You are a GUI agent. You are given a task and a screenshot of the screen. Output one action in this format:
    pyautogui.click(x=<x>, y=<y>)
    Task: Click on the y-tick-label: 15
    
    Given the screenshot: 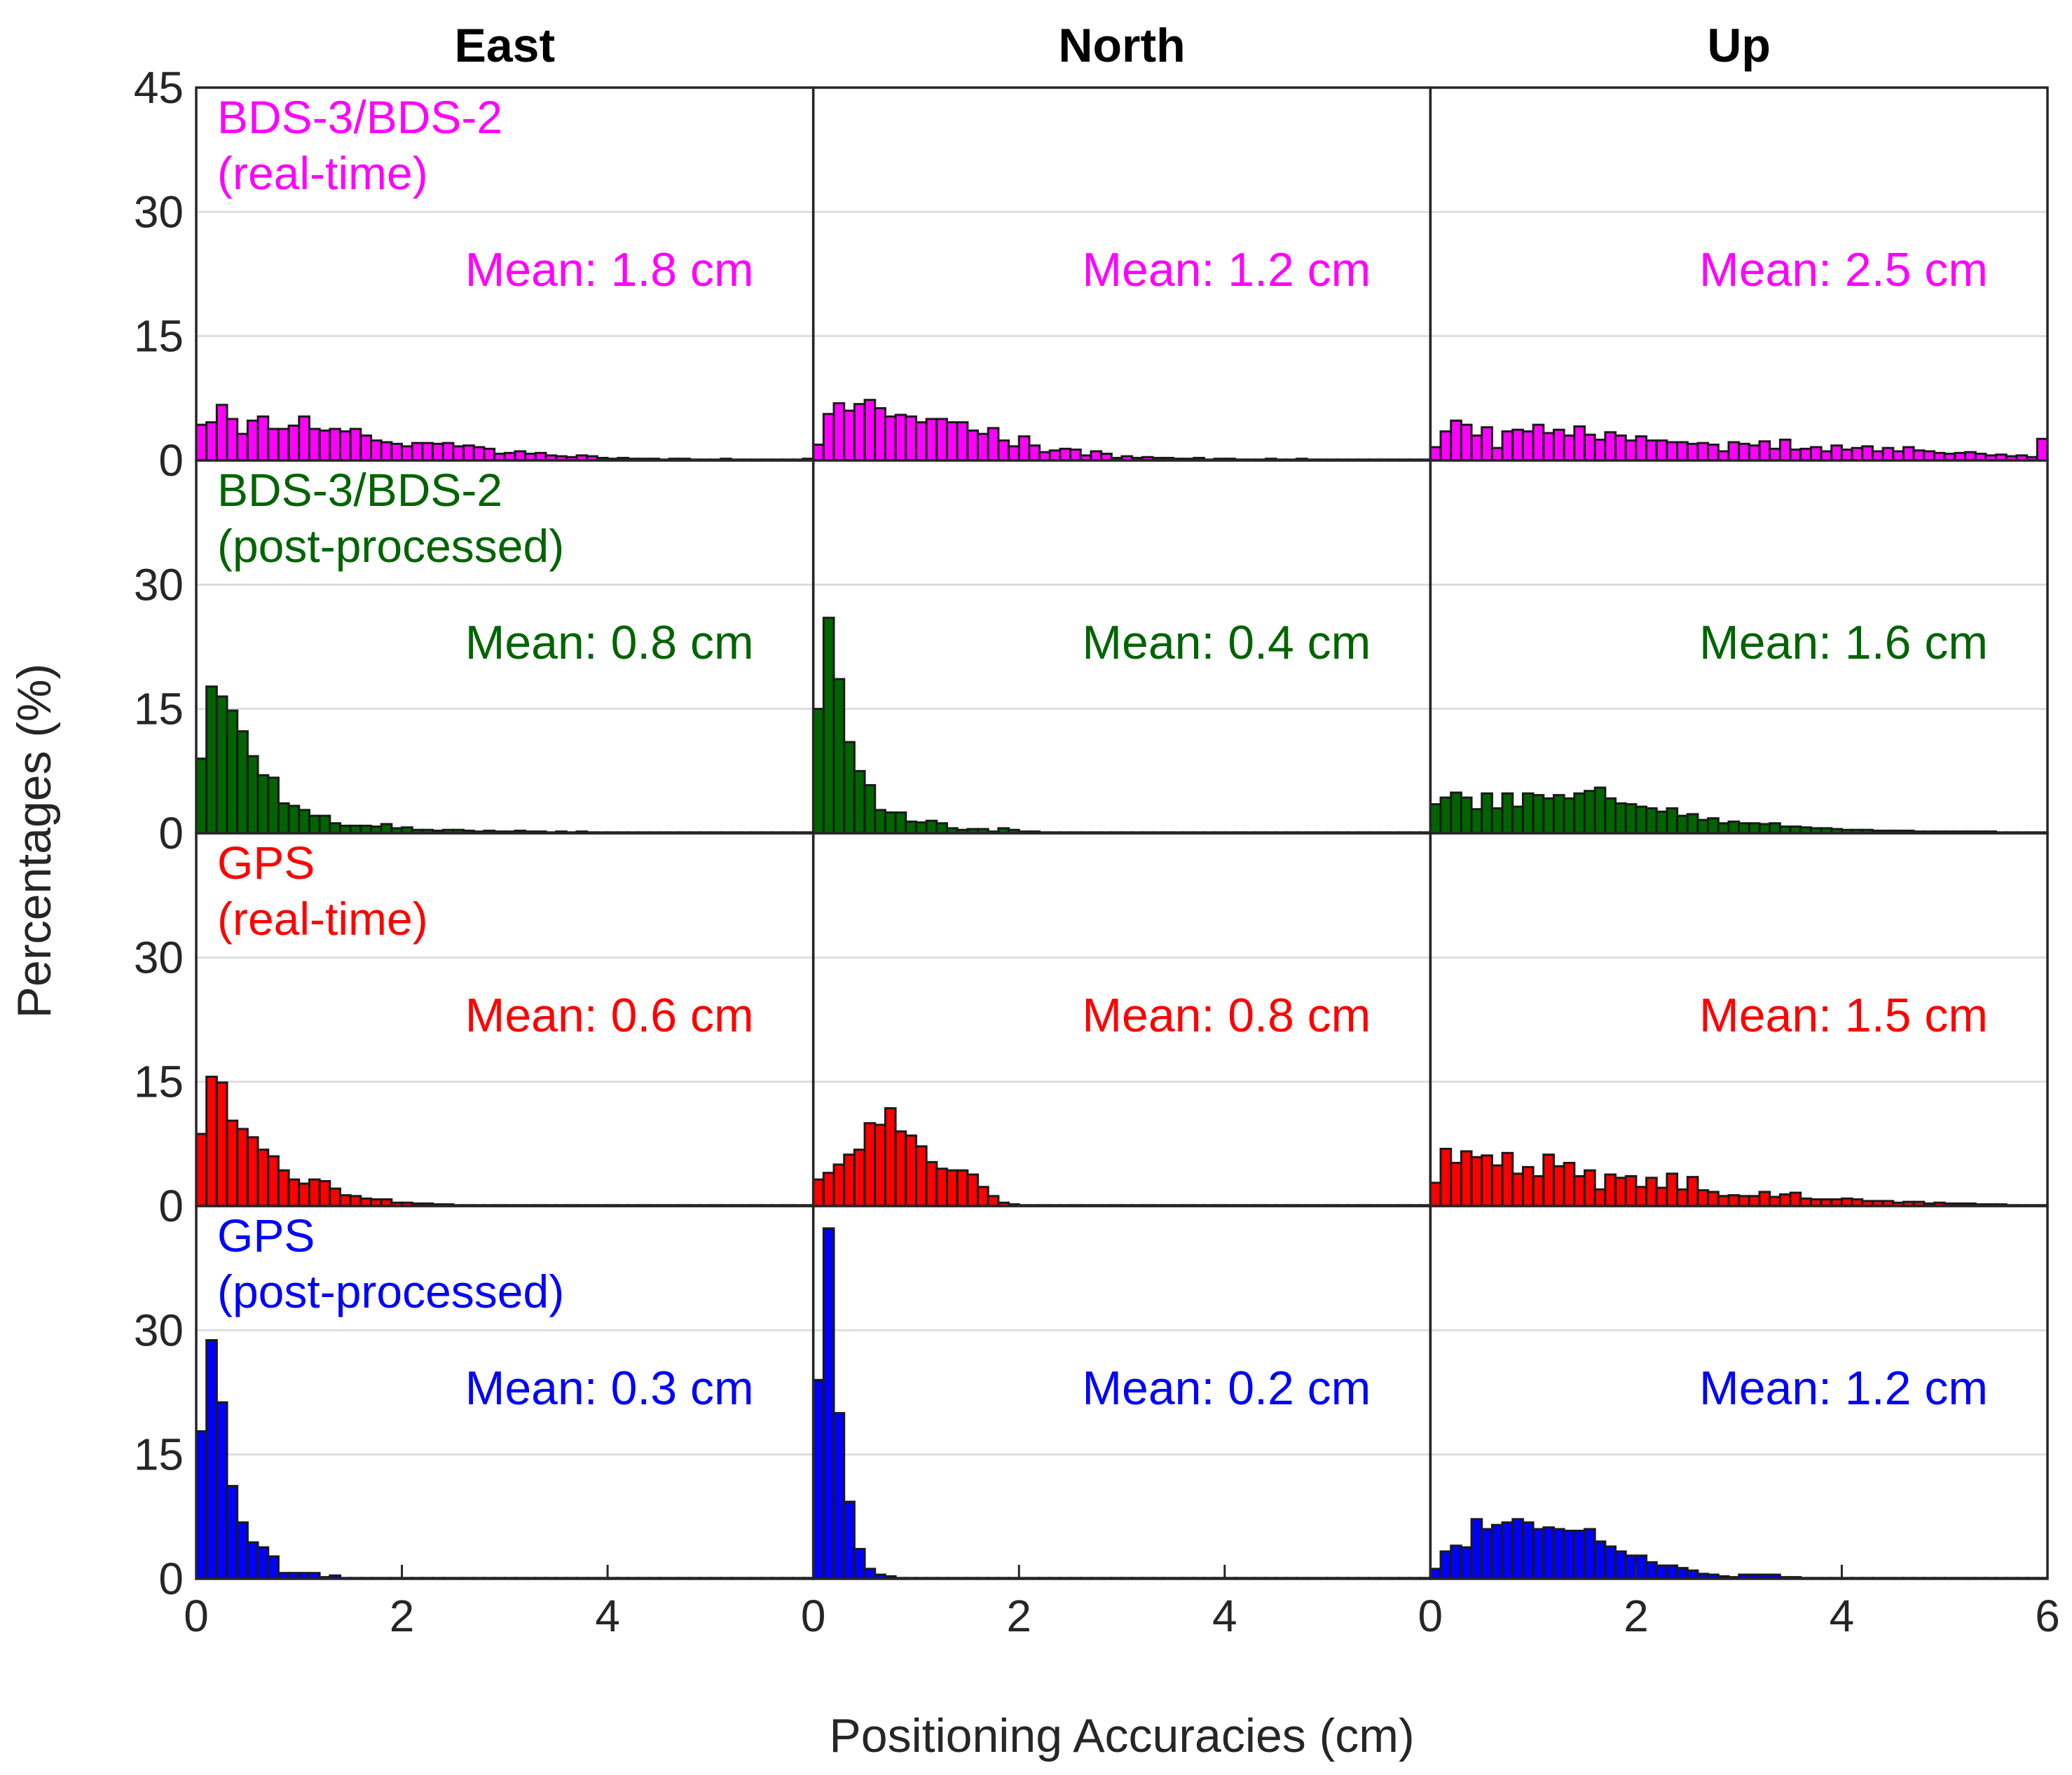 What is the action you would take?
    pyautogui.click(x=159, y=1455)
    